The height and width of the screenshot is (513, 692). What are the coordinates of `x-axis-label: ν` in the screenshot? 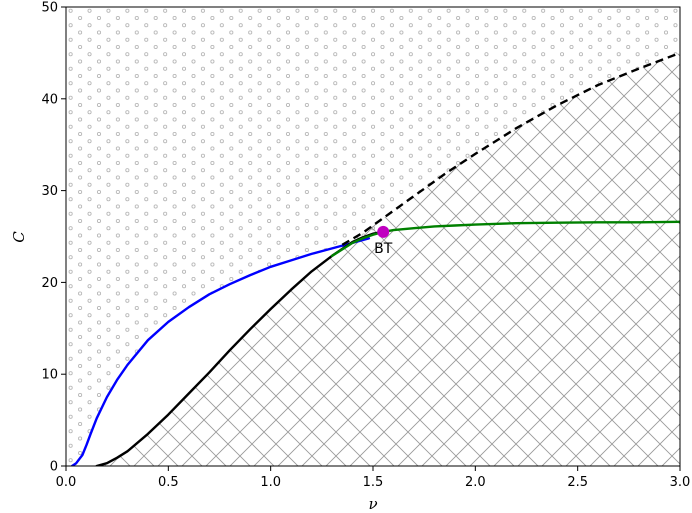 It's located at (372, 504).